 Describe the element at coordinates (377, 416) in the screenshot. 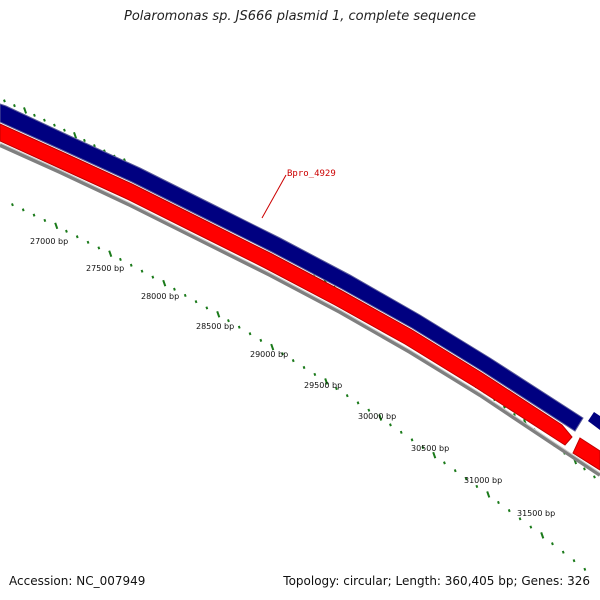

I see `bp-label: 30000 bp` at that location.